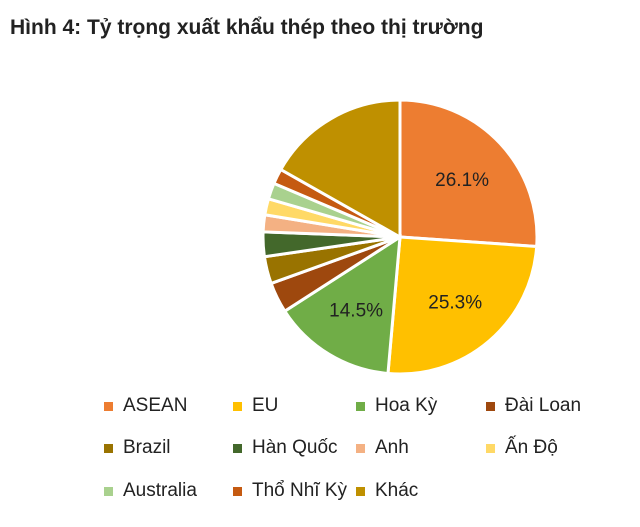  What do you see at coordinates (397, 490) in the screenshot?
I see `legend-label: Khác` at bounding box center [397, 490].